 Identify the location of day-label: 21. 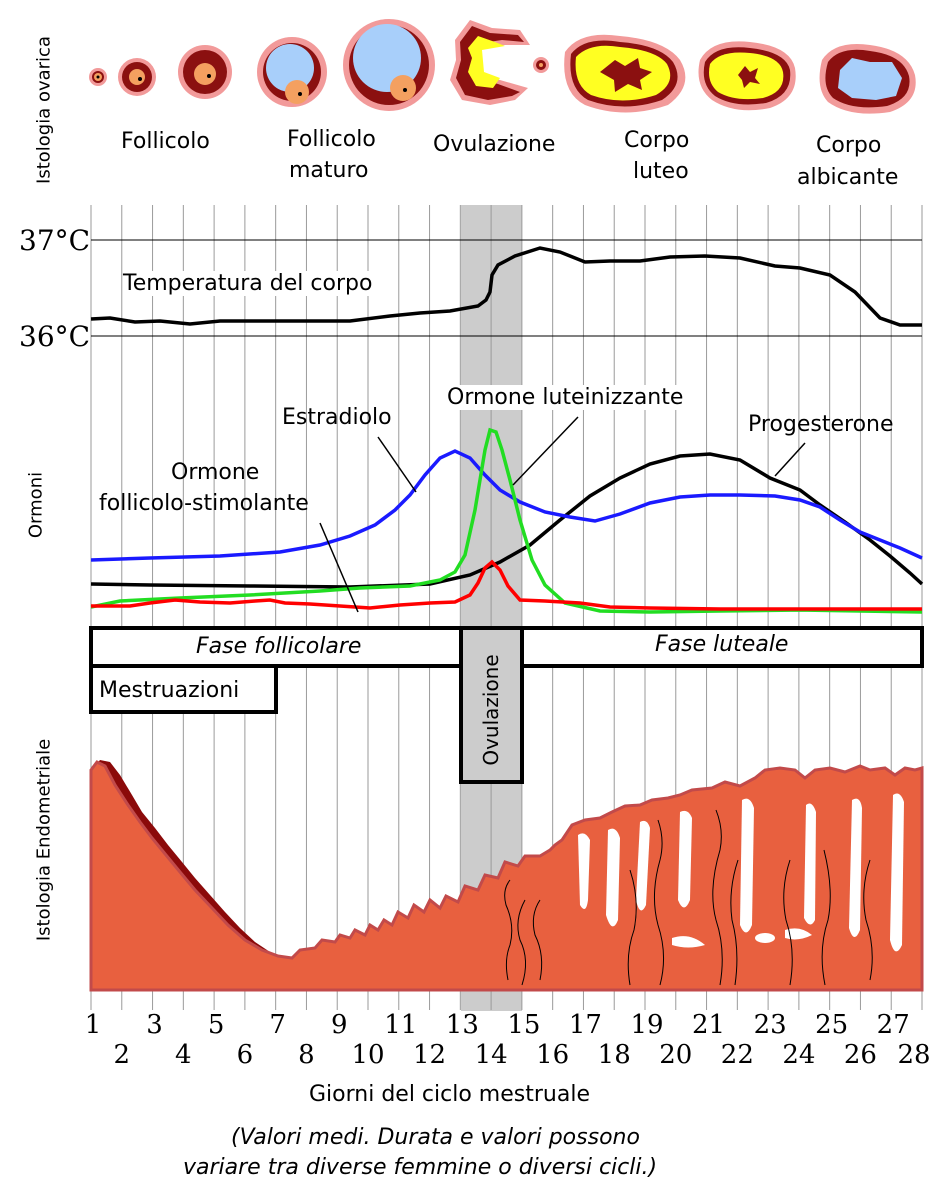
(709, 1025).